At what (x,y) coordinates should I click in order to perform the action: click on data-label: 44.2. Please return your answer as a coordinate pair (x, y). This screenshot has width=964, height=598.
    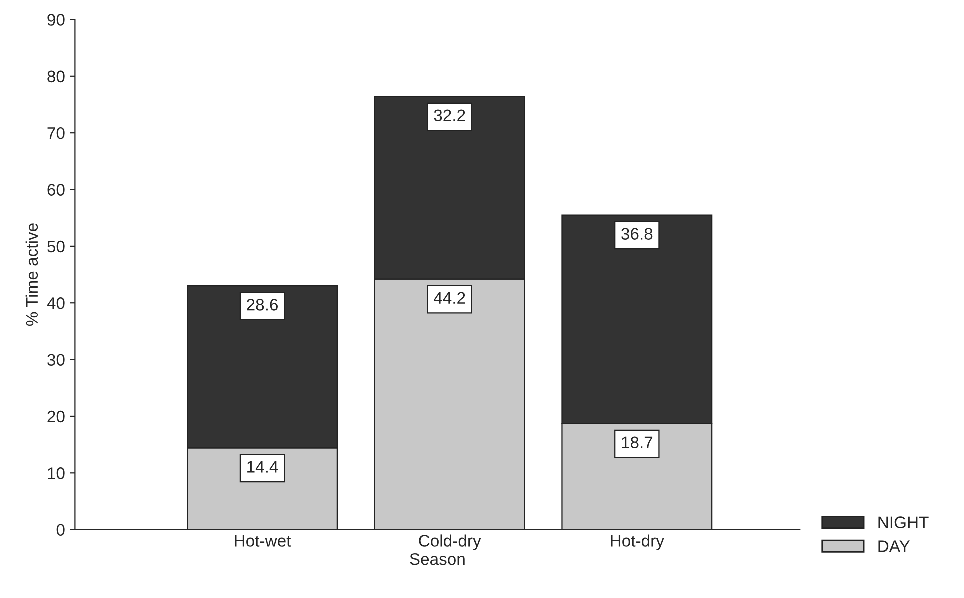
    Looking at the image, I should click on (450, 298).